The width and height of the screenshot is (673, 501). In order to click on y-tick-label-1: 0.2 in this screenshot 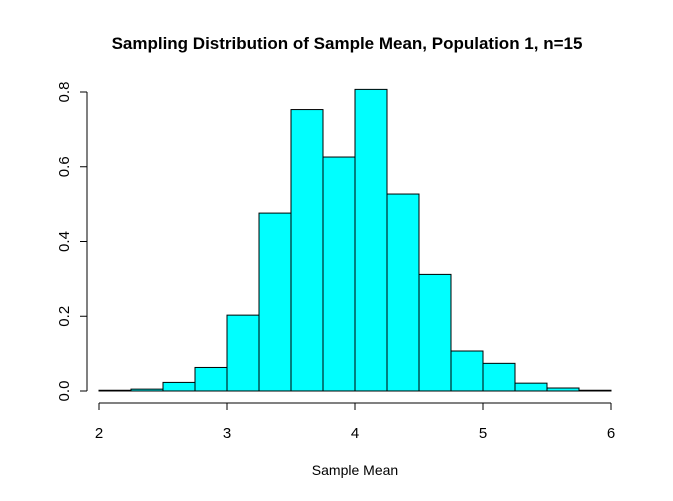, I will do `click(64, 316)`.